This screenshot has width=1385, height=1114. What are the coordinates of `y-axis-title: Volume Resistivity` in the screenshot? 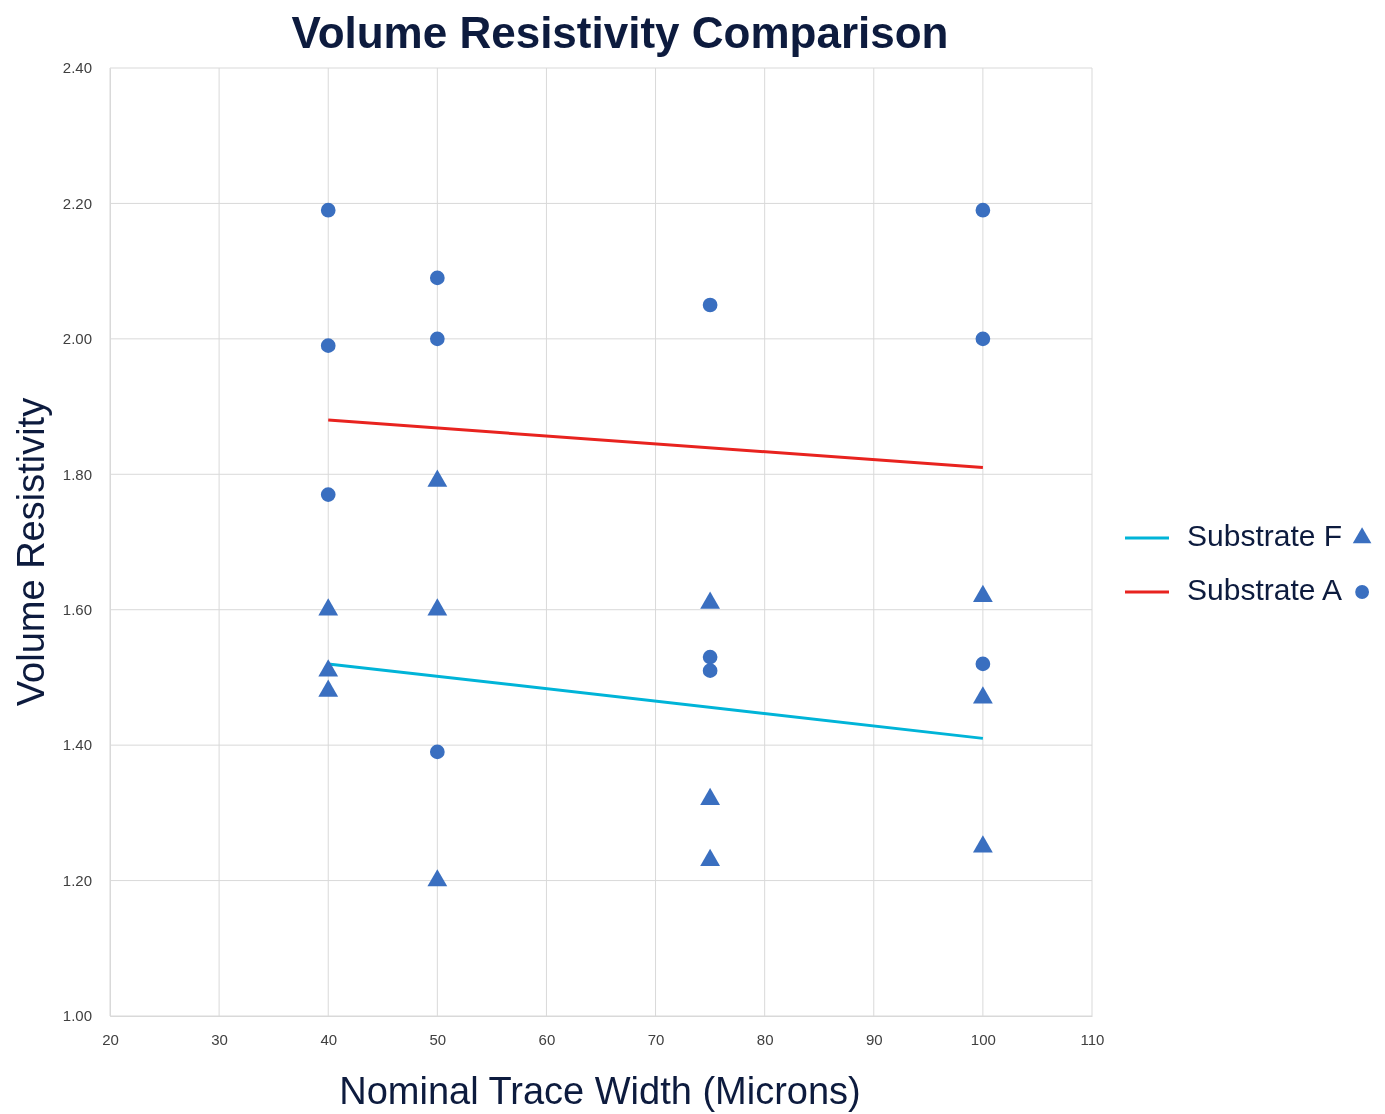 It's located at (31, 552).